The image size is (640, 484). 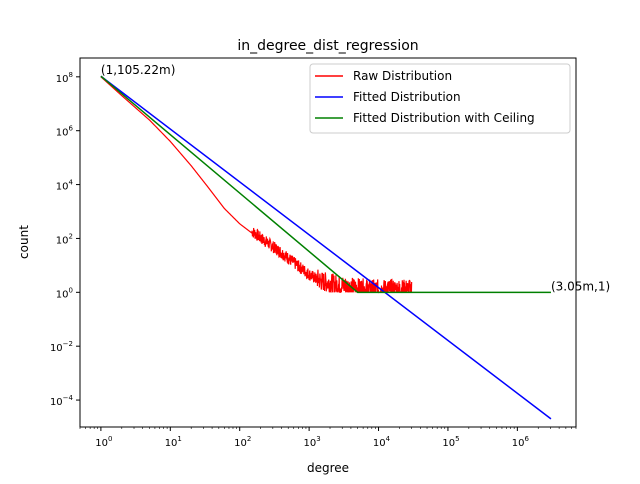 What do you see at coordinates (382, 442) in the screenshot?
I see `x-tick-label-4: 10⁴` at bounding box center [382, 442].